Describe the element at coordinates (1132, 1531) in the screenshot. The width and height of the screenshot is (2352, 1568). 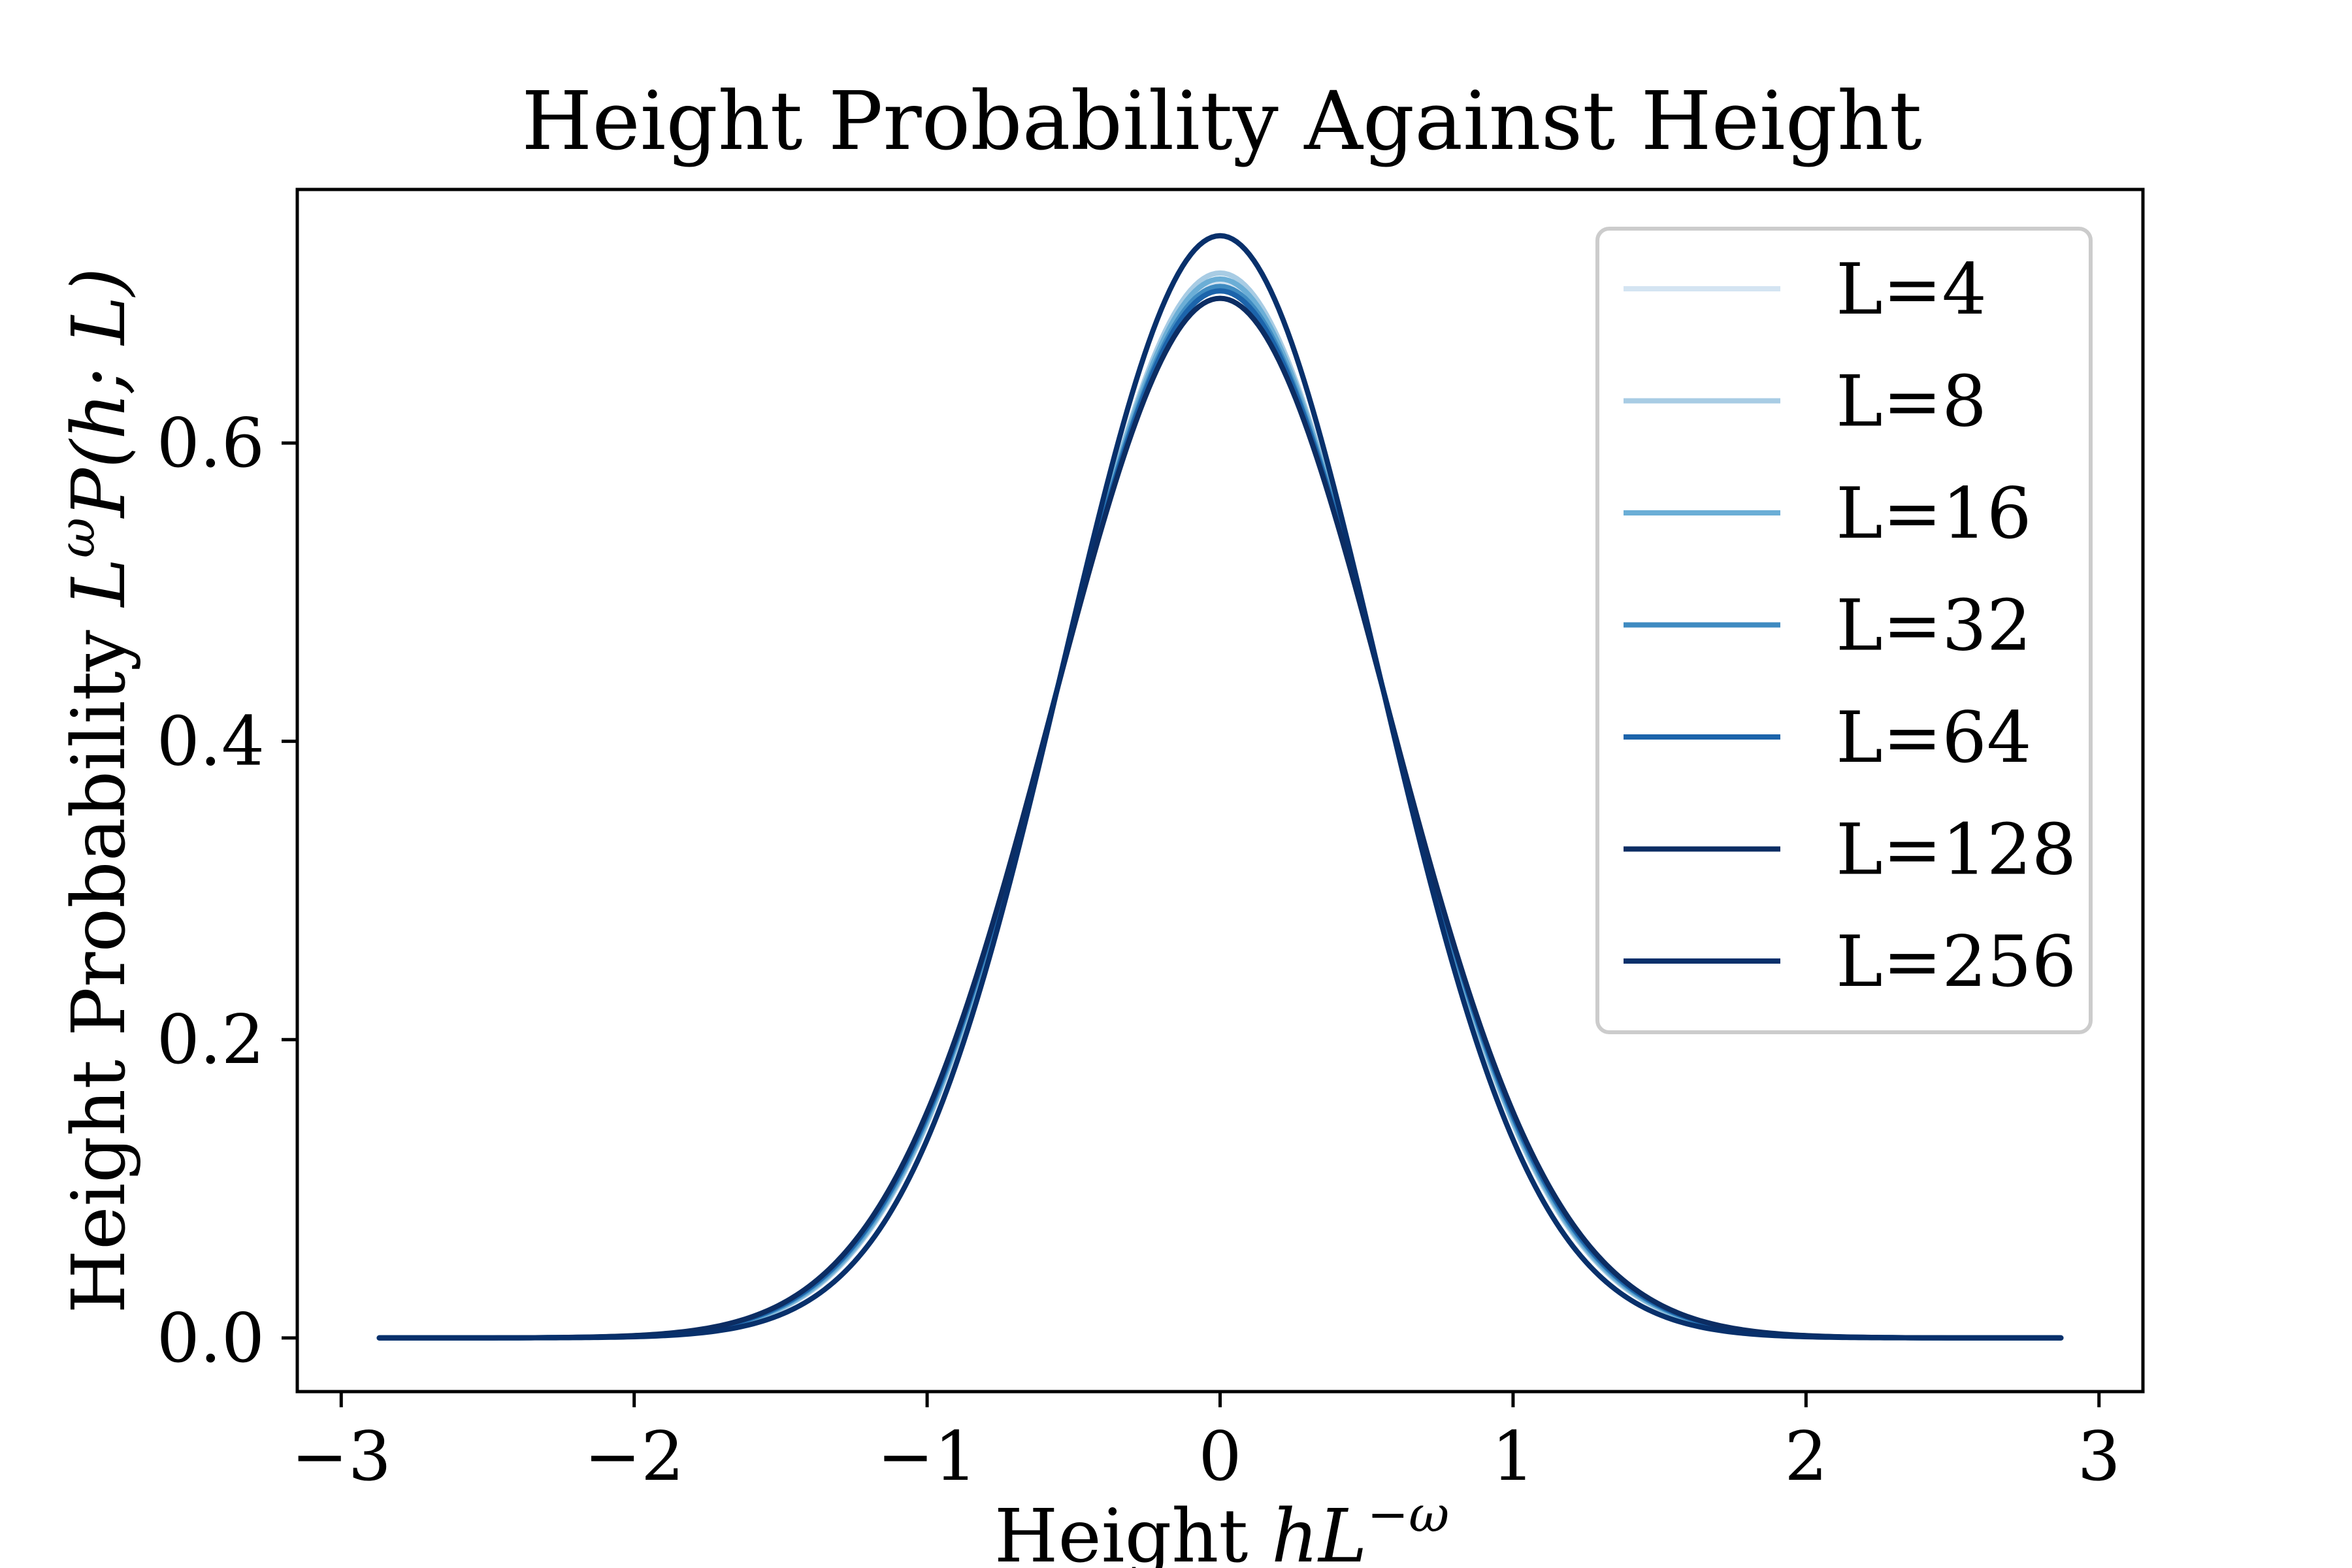
I see `x-axis-label-prefix: Height` at that location.